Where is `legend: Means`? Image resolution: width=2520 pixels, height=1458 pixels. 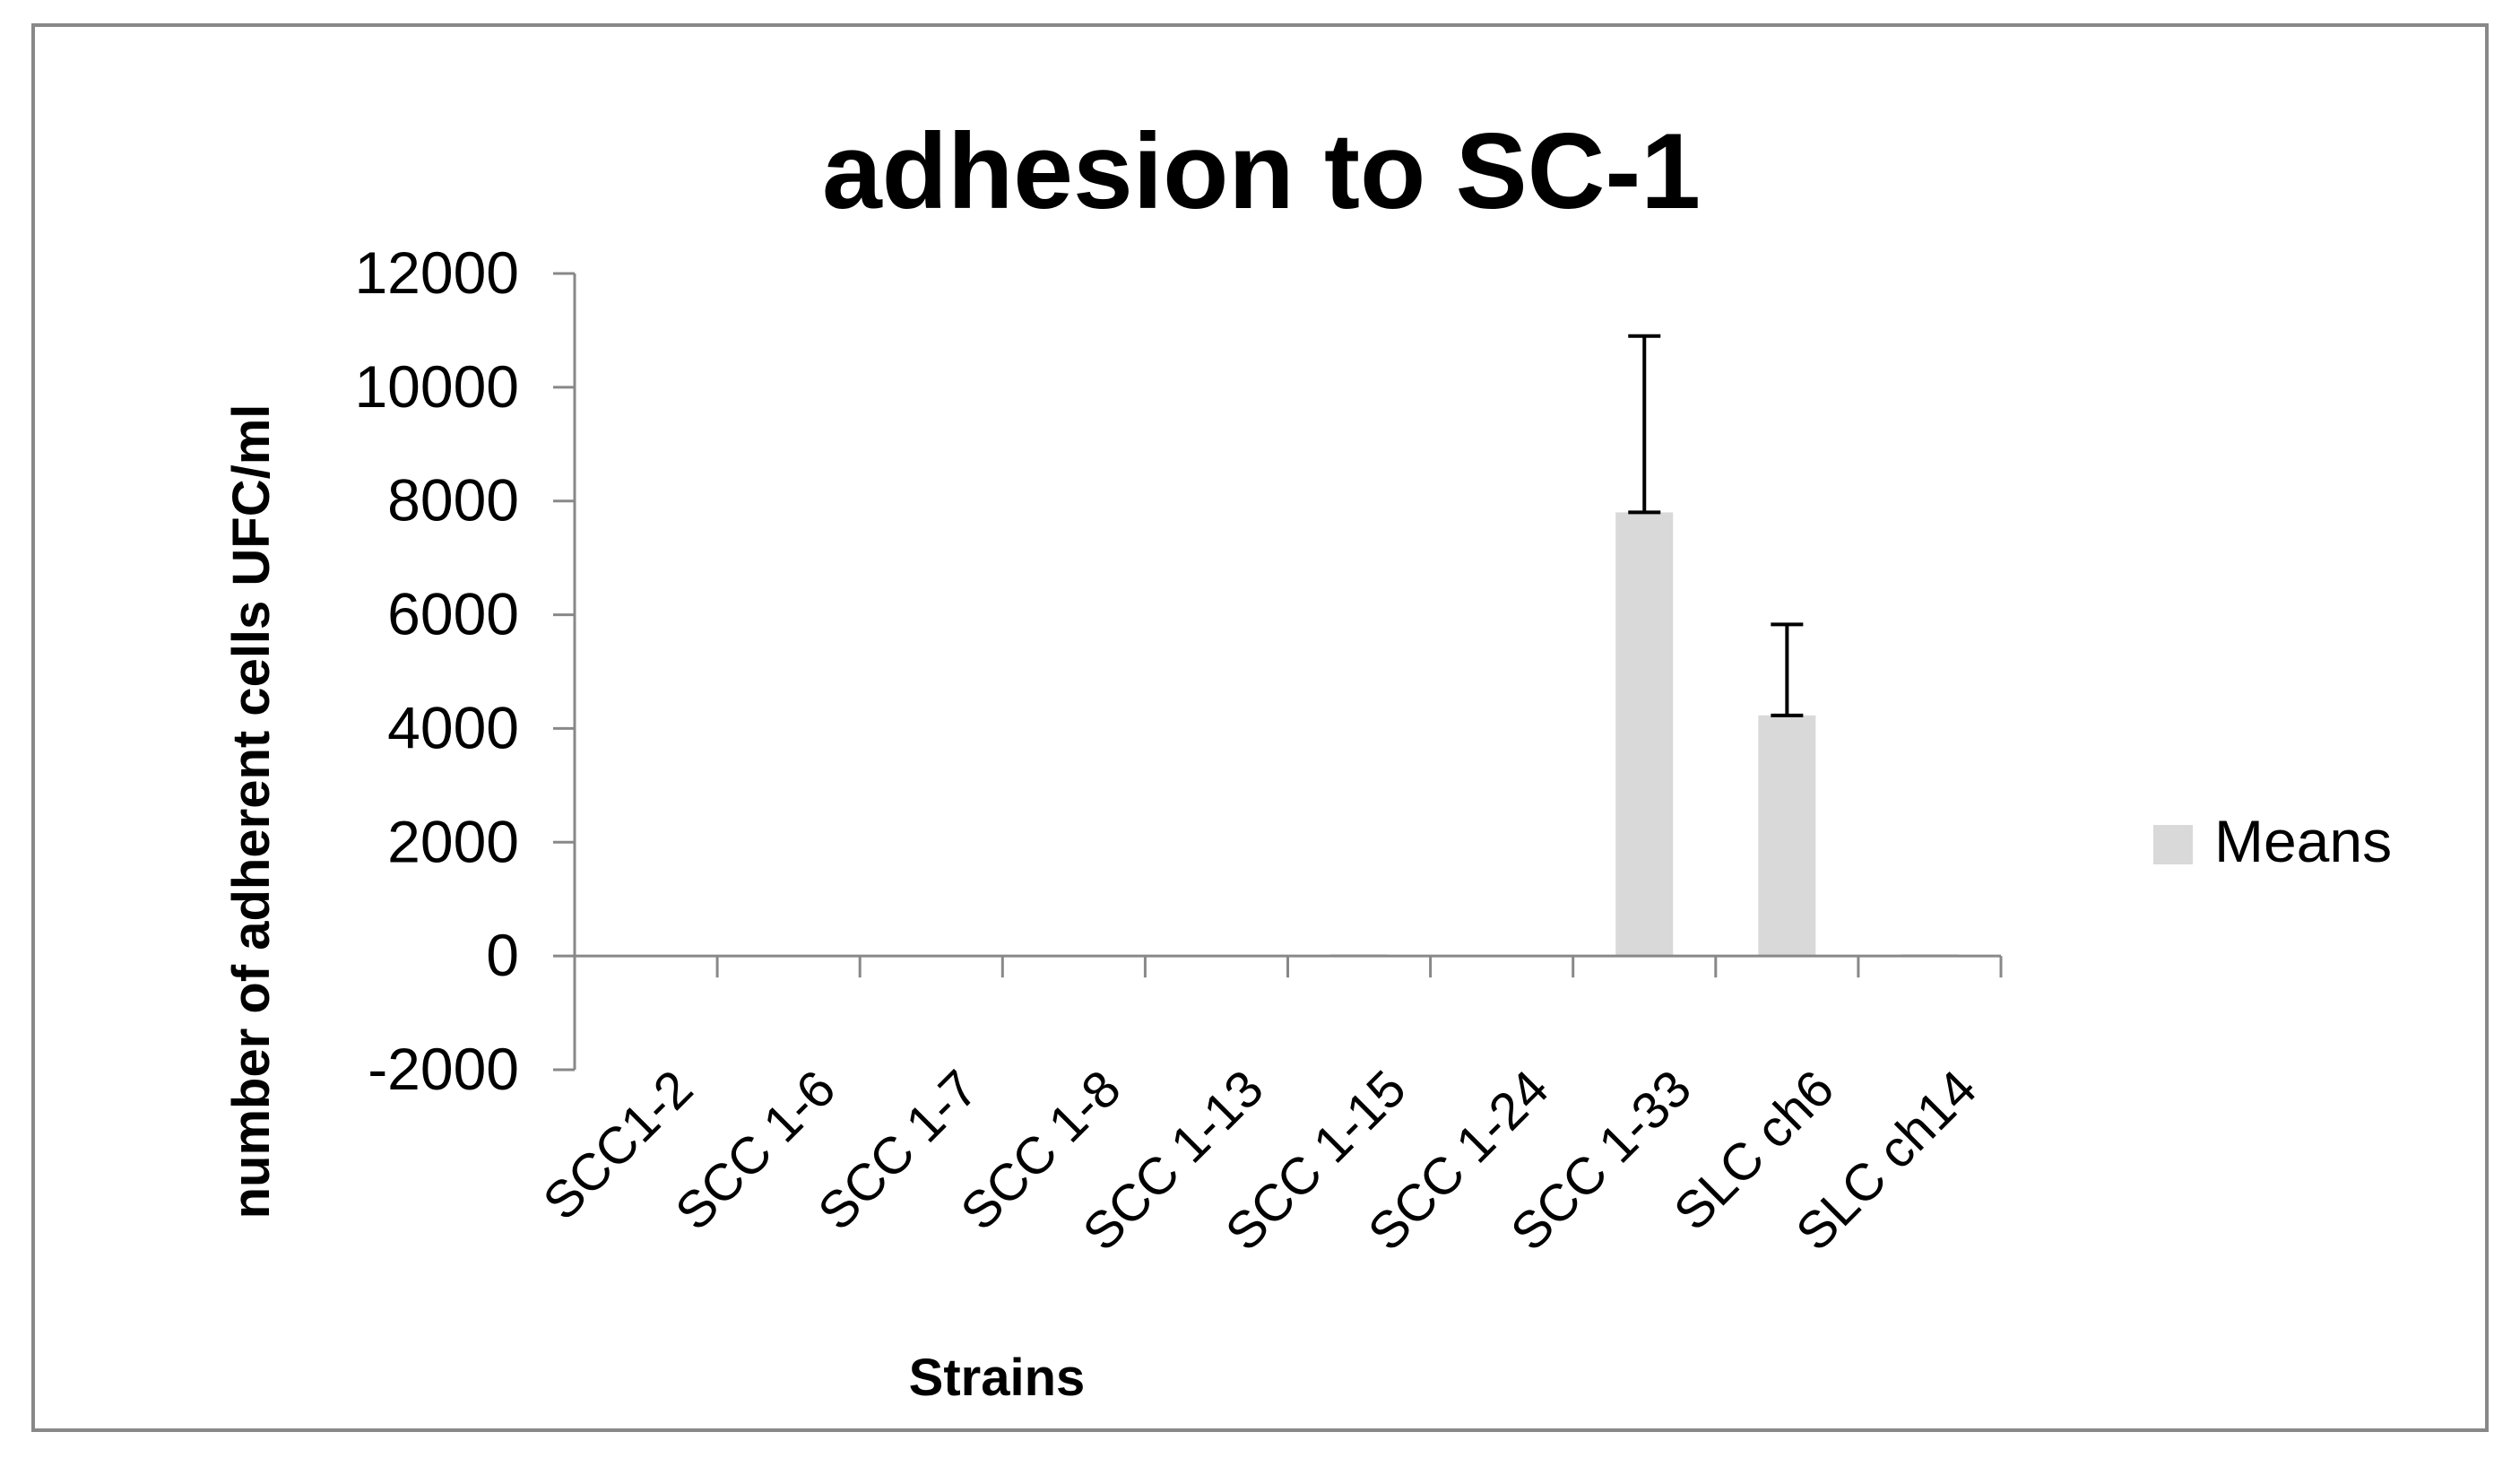
legend: Means is located at coordinates (2273, 841).